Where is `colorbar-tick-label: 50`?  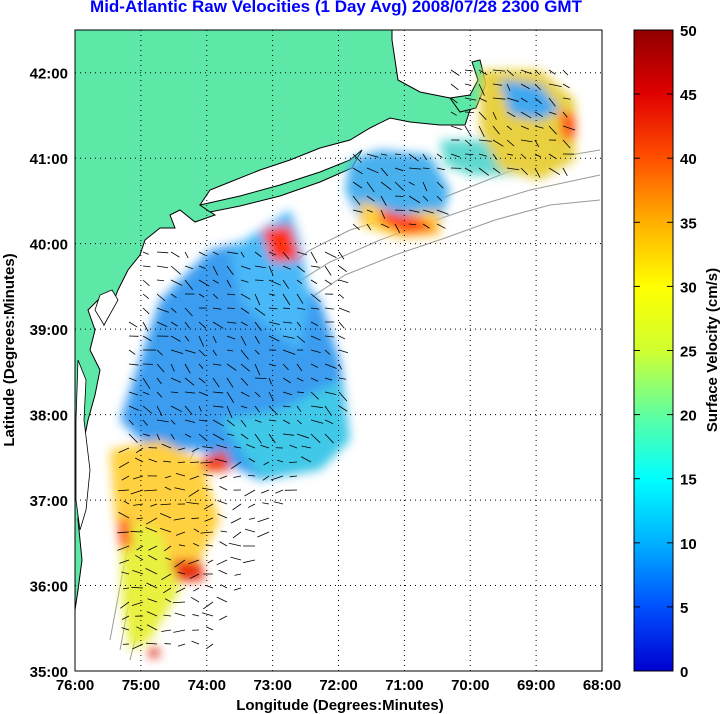 colorbar-tick-label: 50 is located at coordinates (688, 31).